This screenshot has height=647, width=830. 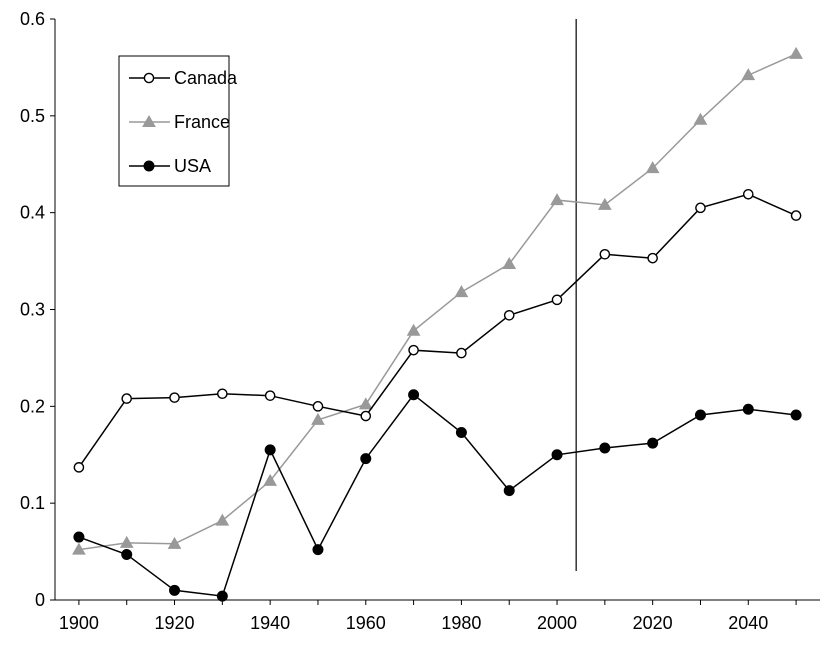 I want to click on x-tick-label: 1980, so click(x=461, y=623).